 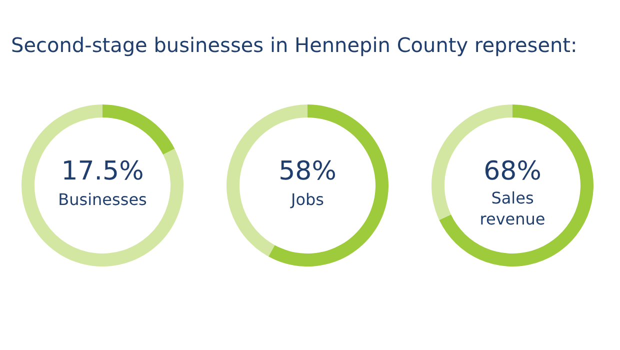 What do you see at coordinates (102, 171) in the screenshot?
I see `data-label: 17.5%` at bounding box center [102, 171].